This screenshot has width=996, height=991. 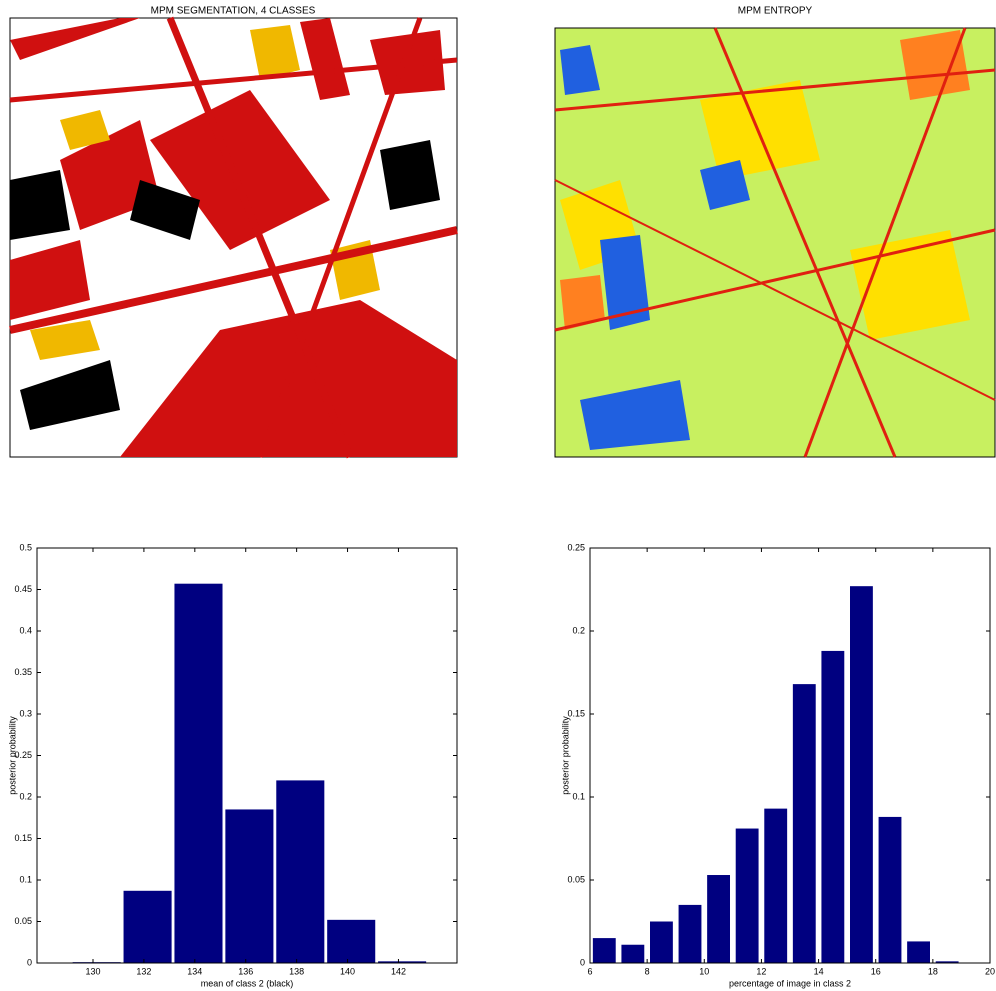 What do you see at coordinates (23, 589) in the screenshot?
I see `y-tick-label: 0.45` at bounding box center [23, 589].